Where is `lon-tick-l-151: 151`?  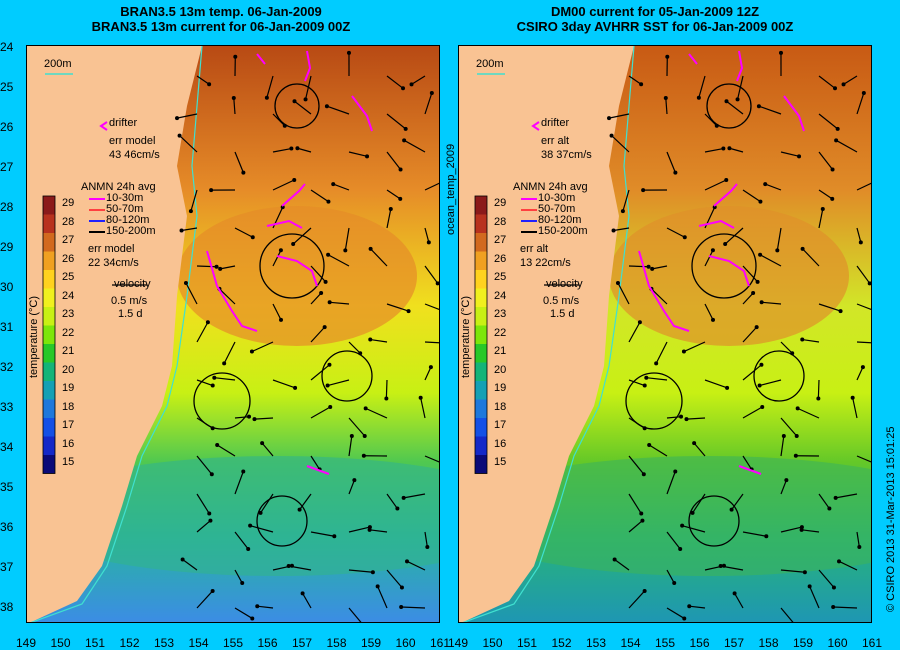
lon-tick-l-151: 151 is located at coordinates (95, 643).